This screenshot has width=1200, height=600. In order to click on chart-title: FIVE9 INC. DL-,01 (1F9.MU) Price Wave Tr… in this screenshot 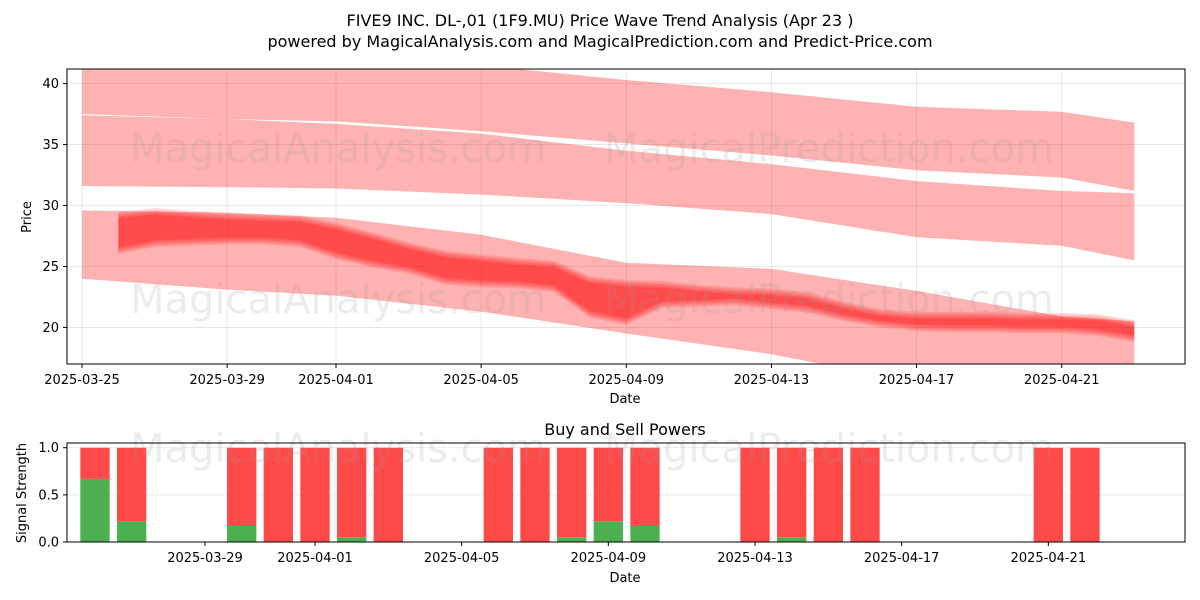, I will do `click(600, 20)`.